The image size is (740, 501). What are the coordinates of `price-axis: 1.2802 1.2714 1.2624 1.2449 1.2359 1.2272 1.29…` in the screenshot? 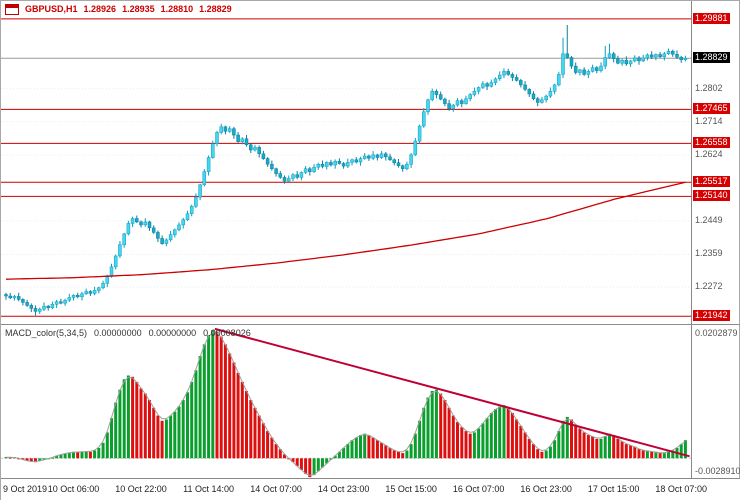 It's located at (715, 239).